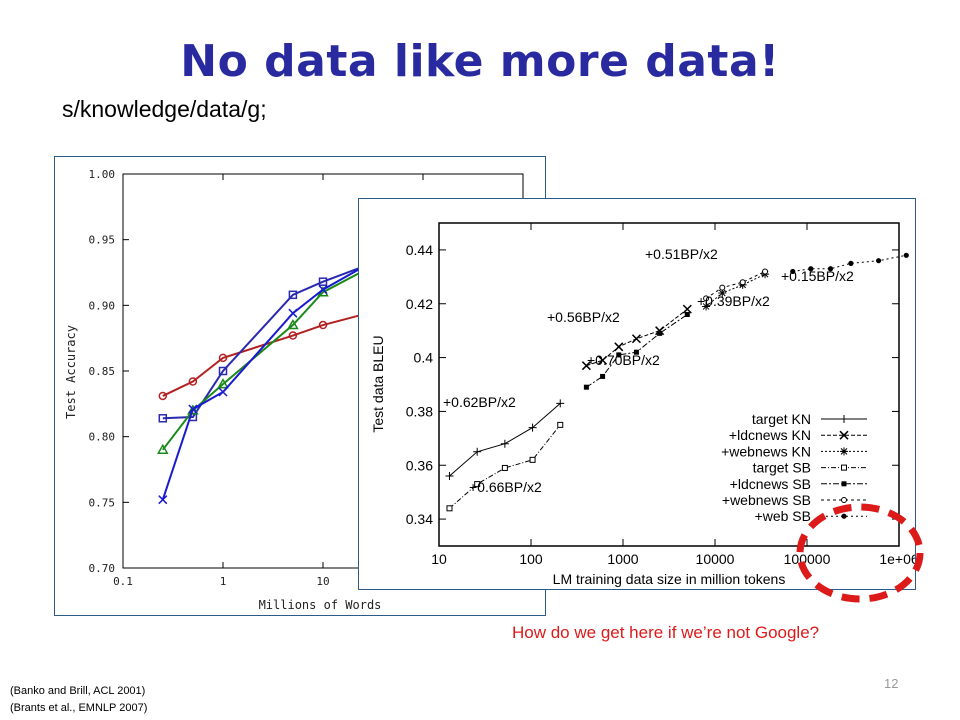 The width and height of the screenshot is (960, 720). What do you see at coordinates (424, 358) in the screenshot?
I see `bleu-ytick: 0.4` at bounding box center [424, 358].